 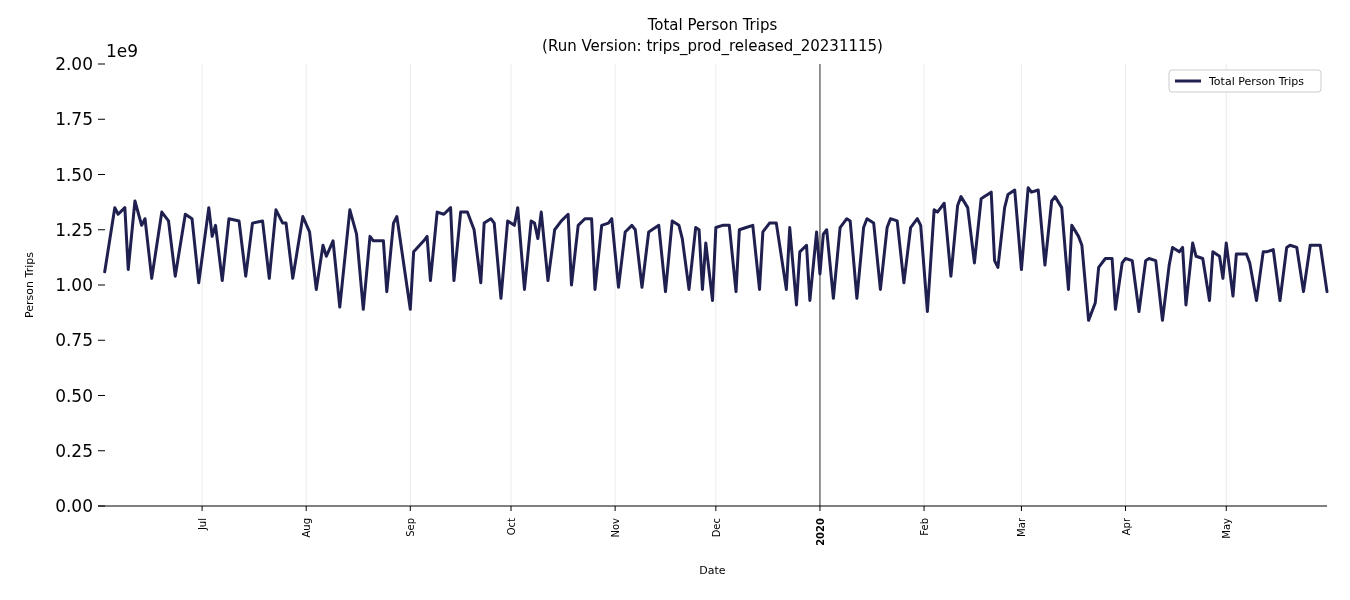 I want to click on y-tick-label: 0.00, so click(x=74, y=506).